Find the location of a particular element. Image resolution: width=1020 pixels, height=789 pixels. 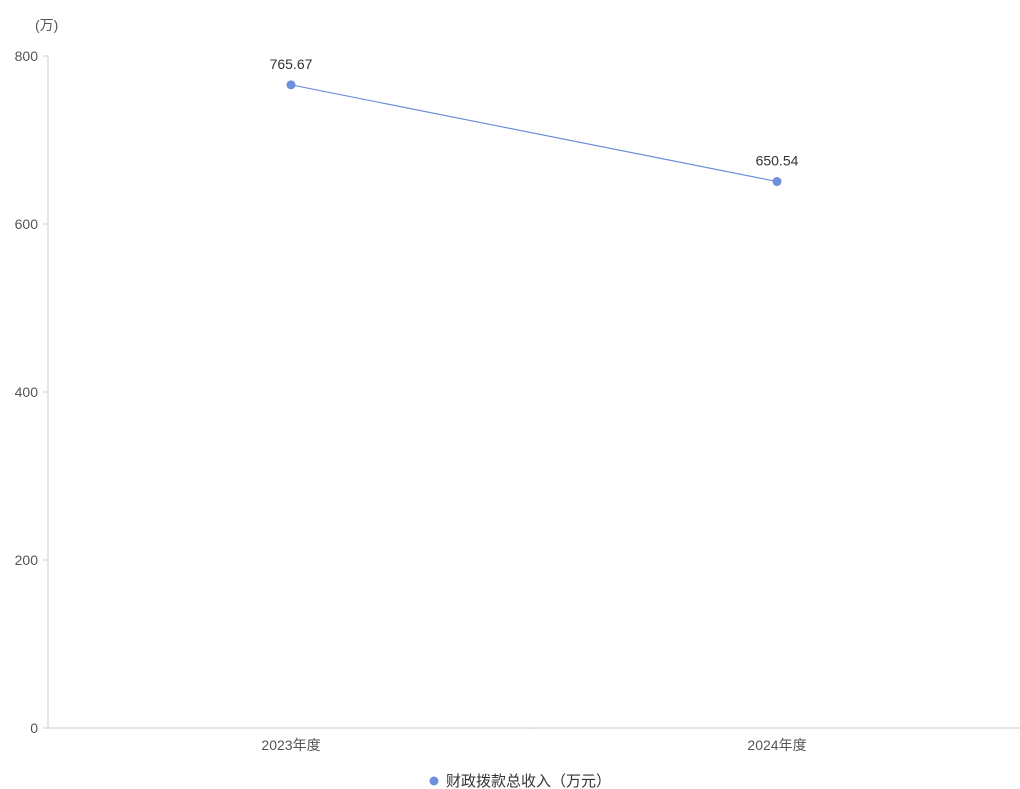

y-tick-label: 200 is located at coordinates (27, 560).